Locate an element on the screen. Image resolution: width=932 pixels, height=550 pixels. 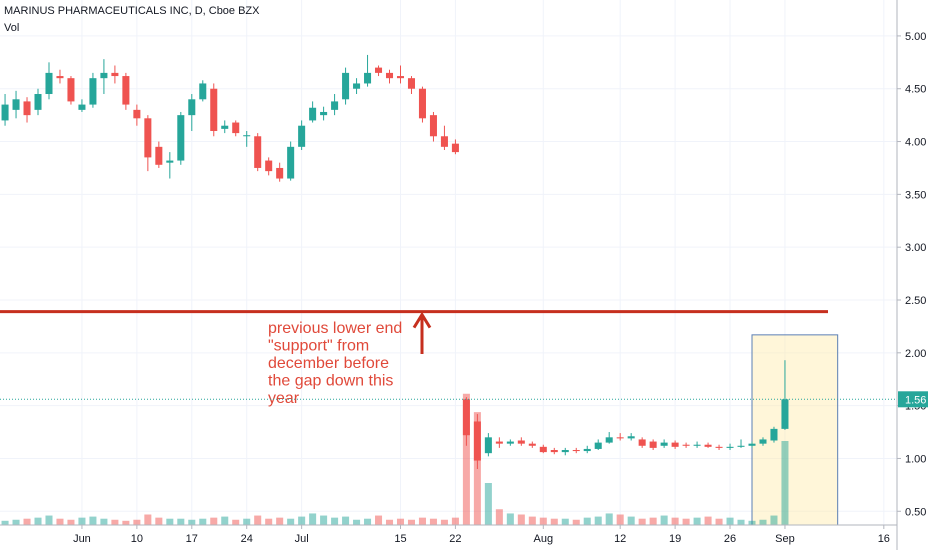
chart-title: MARINUS PHARMACEUTICALS INC, D, Cboe BZX is located at coordinates (132, 11).